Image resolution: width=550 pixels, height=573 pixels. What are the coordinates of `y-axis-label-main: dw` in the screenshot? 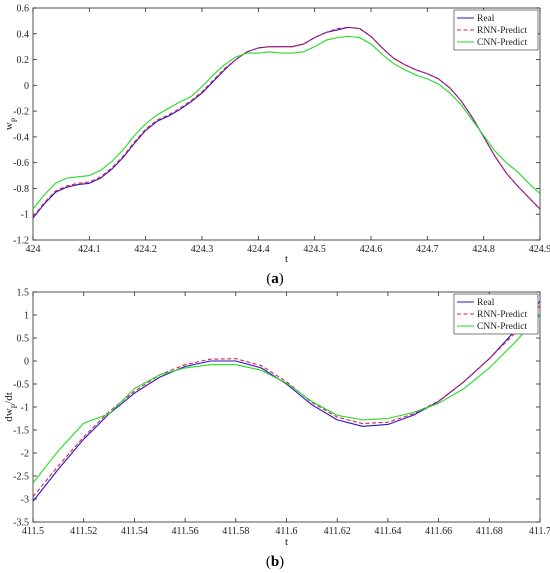 It's located at (9, 415).